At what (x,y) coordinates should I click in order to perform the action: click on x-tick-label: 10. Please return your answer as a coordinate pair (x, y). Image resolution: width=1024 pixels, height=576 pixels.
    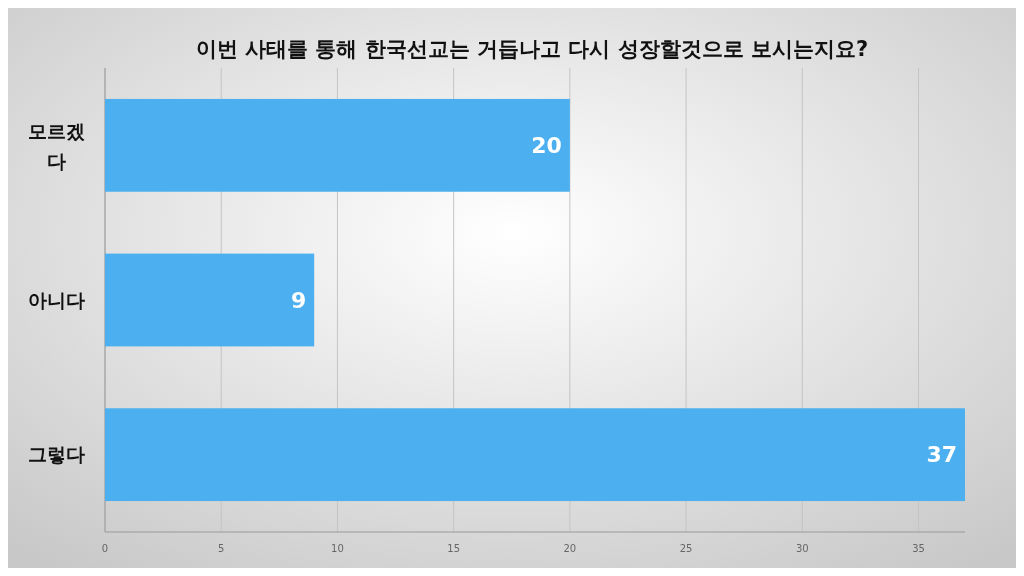
    Looking at the image, I should click on (337, 548).